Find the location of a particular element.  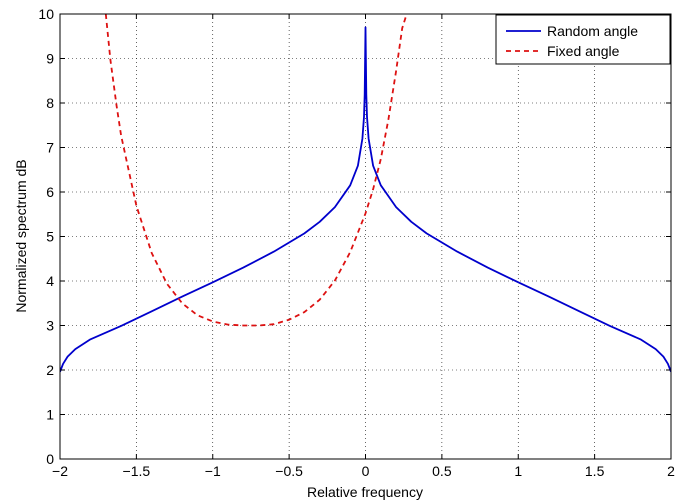

y-tick-label: 9 is located at coordinates (50, 59).